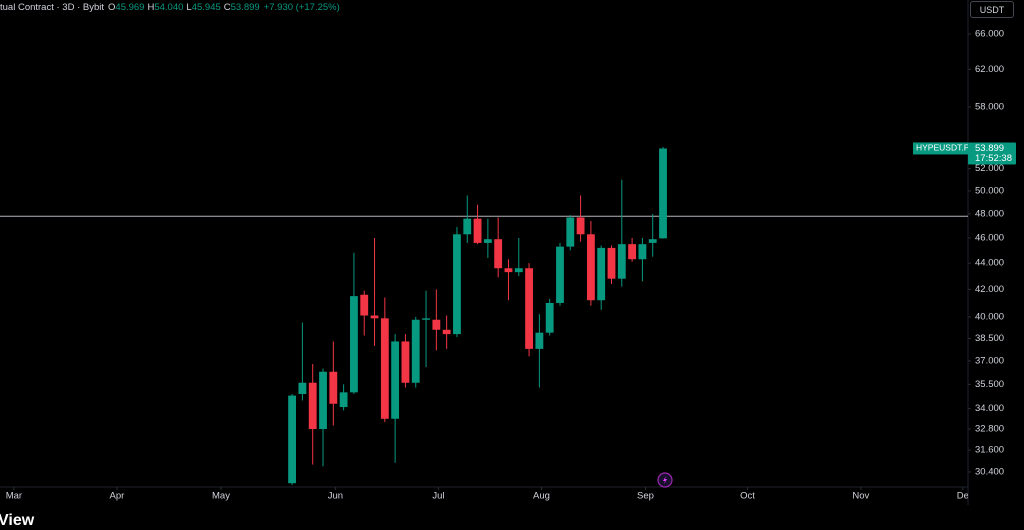  I want to click on ohlc: O45.969 H54.040 L45.945 C53.899, so click(184, 7).